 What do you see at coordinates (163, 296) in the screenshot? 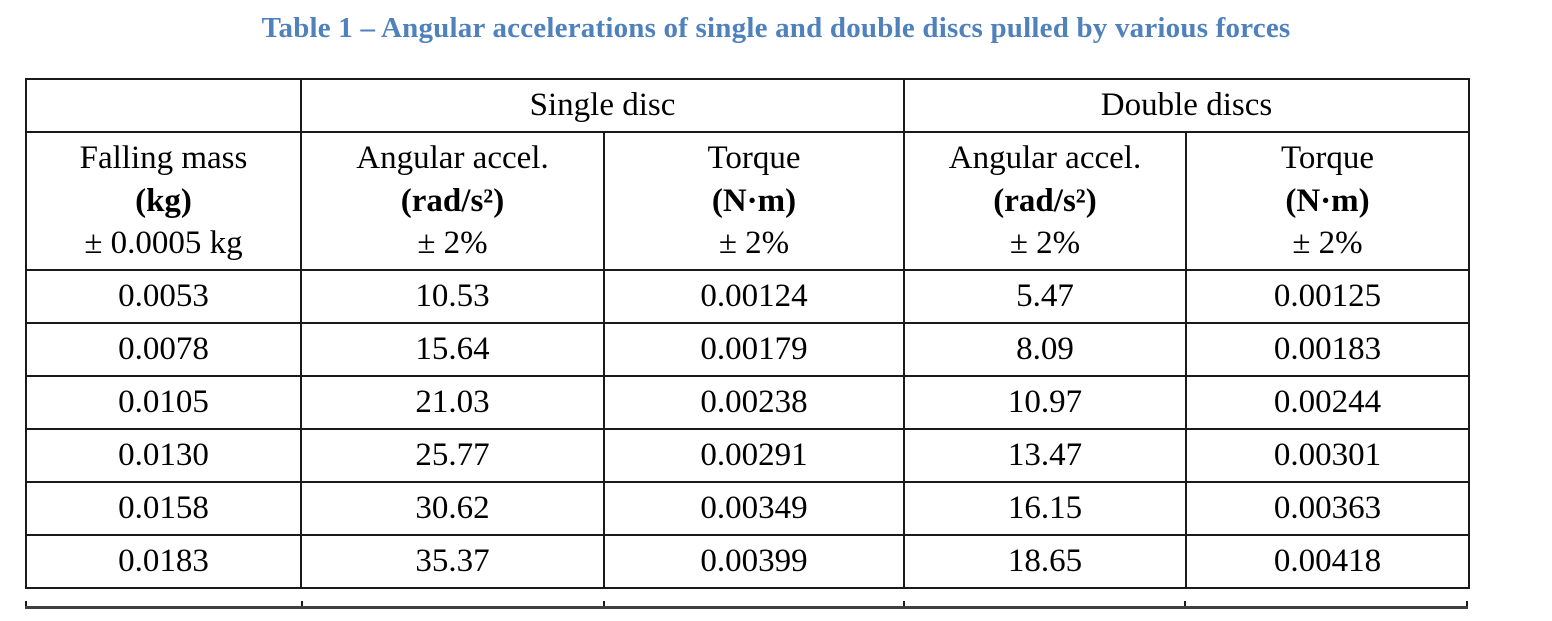
I see `cell-falling-mass: 0.0053` at bounding box center [163, 296].